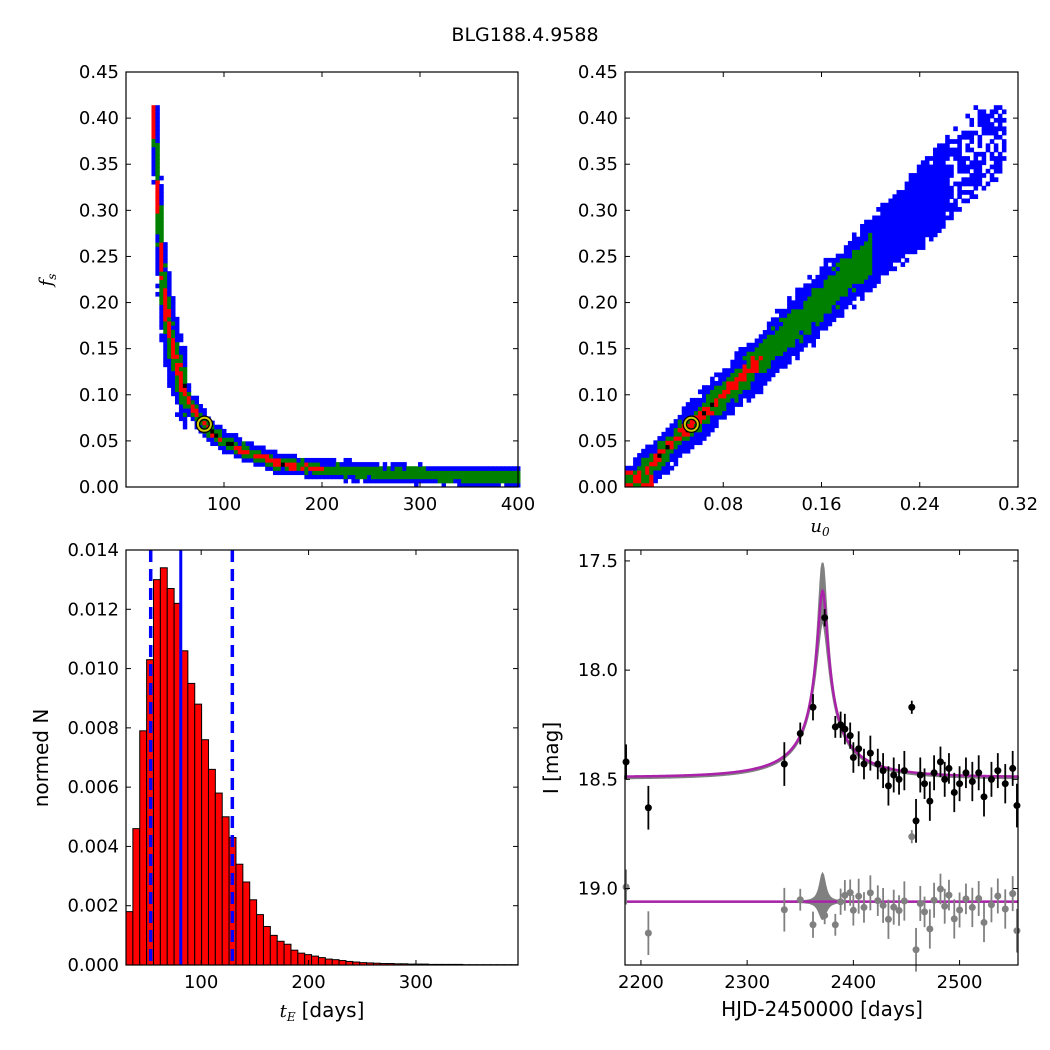 The image size is (1050, 1050). I want to click on p1-best-fit-marker, so click(204, 424).